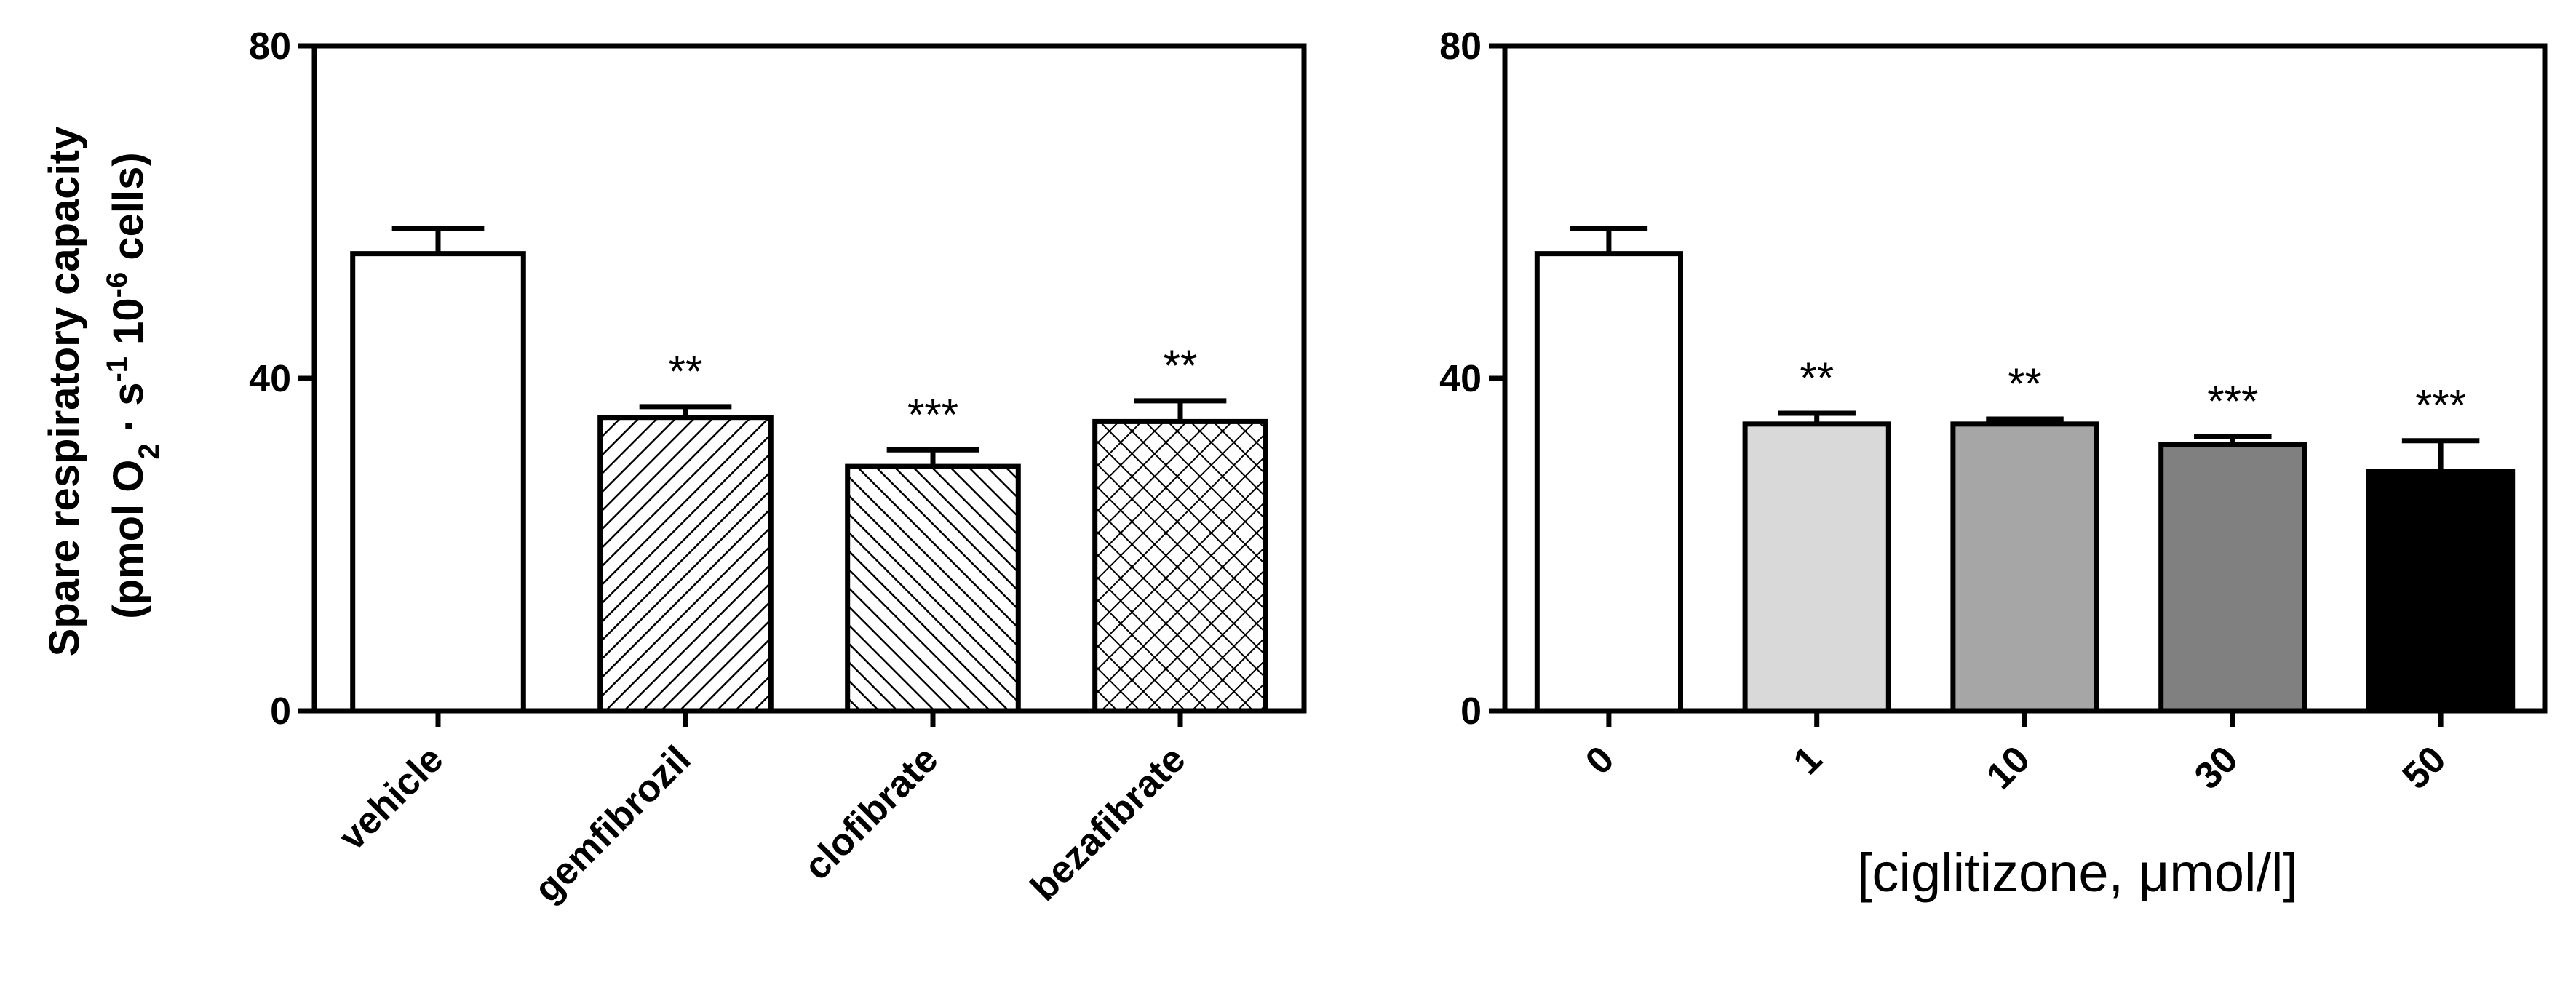 This screenshot has width=2576, height=1004. I want to click on left-category-label: vehicle, so click(391, 798).